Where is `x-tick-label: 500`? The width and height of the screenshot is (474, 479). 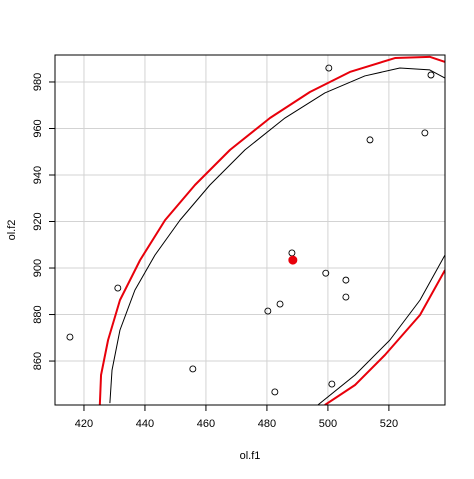 x-tick-label: 500 is located at coordinates (328, 424).